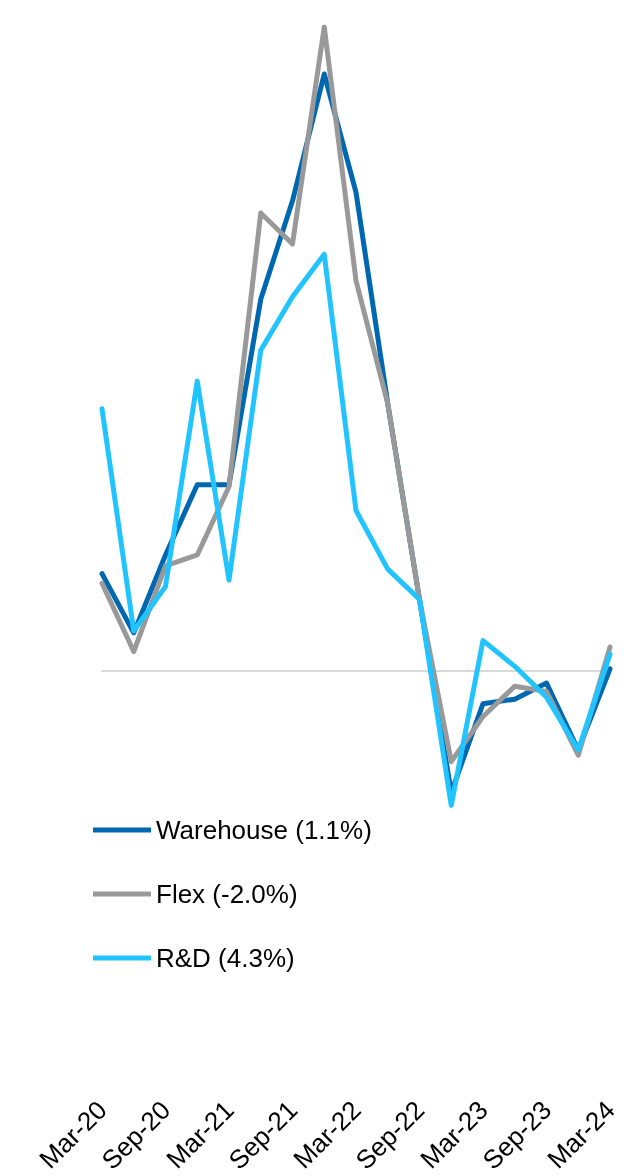 This screenshot has width=637, height=1176. Describe the element at coordinates (225, 958) in the screenshot. I see `legend-label: R&D (4.3%)` at that location.